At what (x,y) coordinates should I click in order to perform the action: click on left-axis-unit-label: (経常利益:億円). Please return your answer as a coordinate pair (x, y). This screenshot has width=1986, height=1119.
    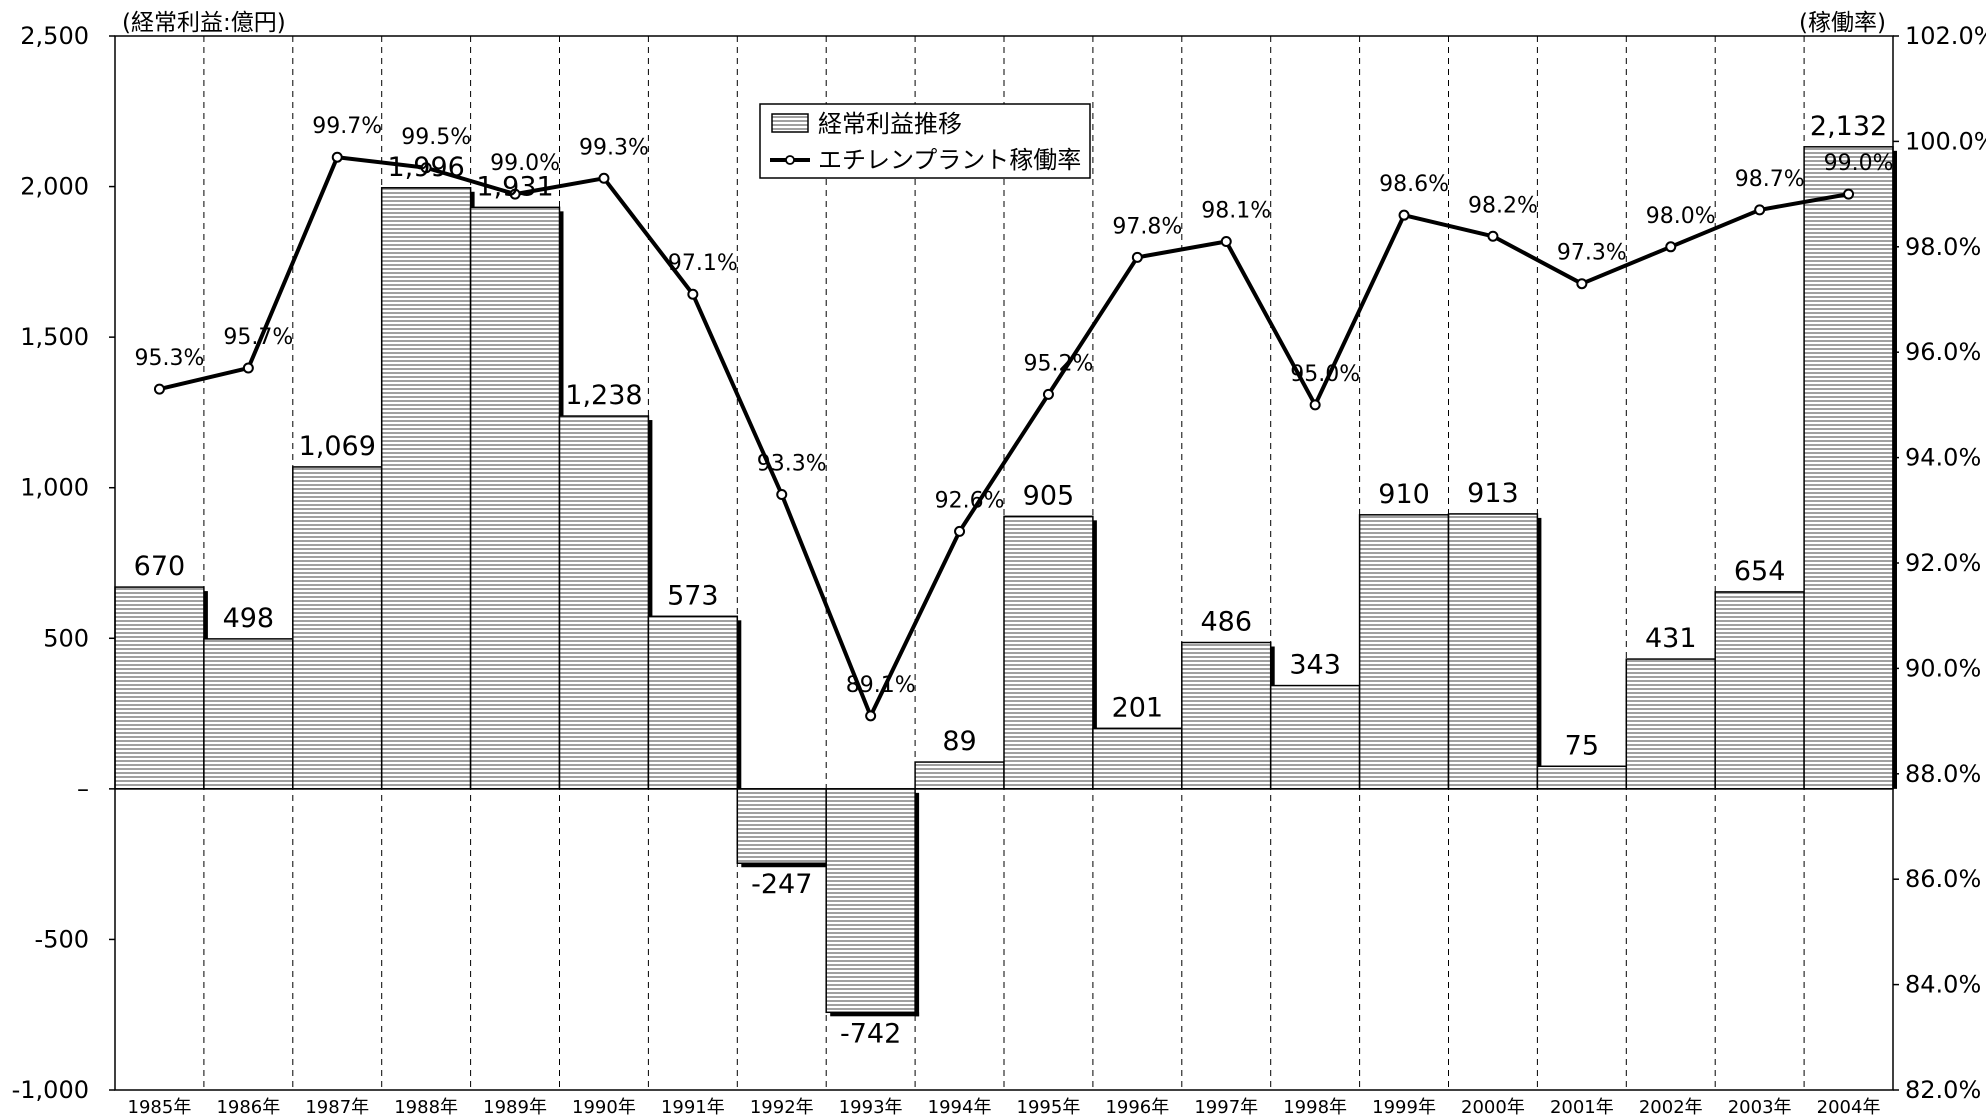
    Looking at the image, I should click on (204, 23).